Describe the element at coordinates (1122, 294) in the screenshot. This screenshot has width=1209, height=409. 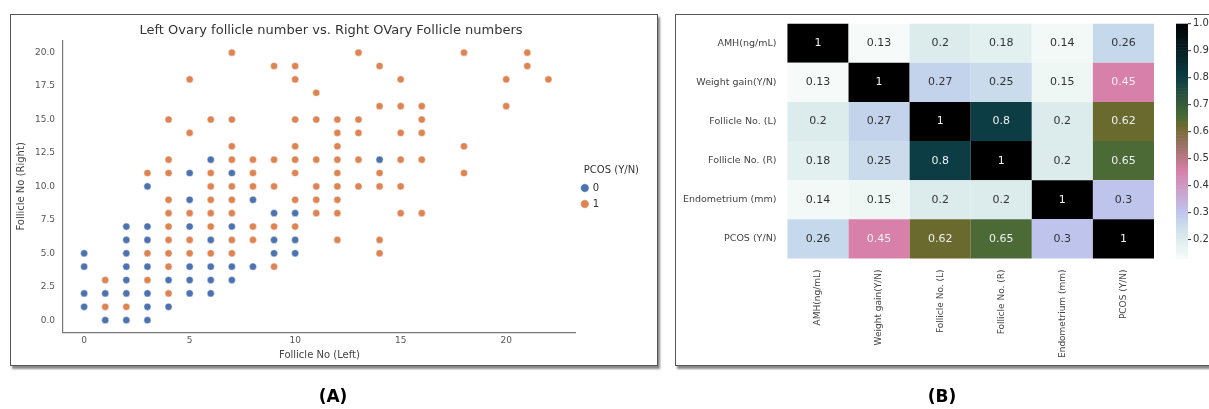
I see `x-tick-label: PCOS (Y/N)` at that location.